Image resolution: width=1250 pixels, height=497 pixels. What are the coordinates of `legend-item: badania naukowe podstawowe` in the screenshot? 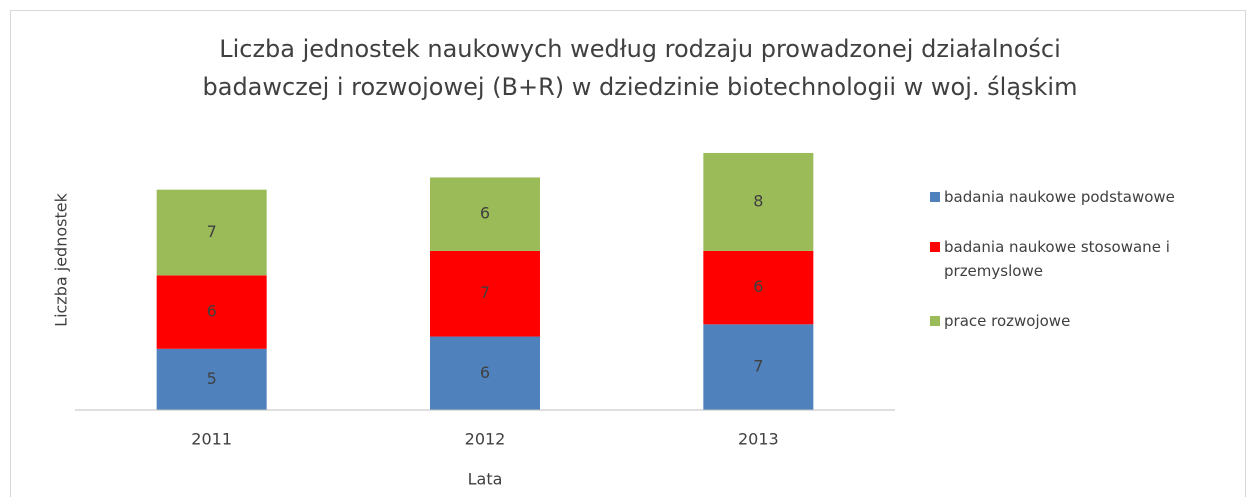 It's located at (1080, 197).